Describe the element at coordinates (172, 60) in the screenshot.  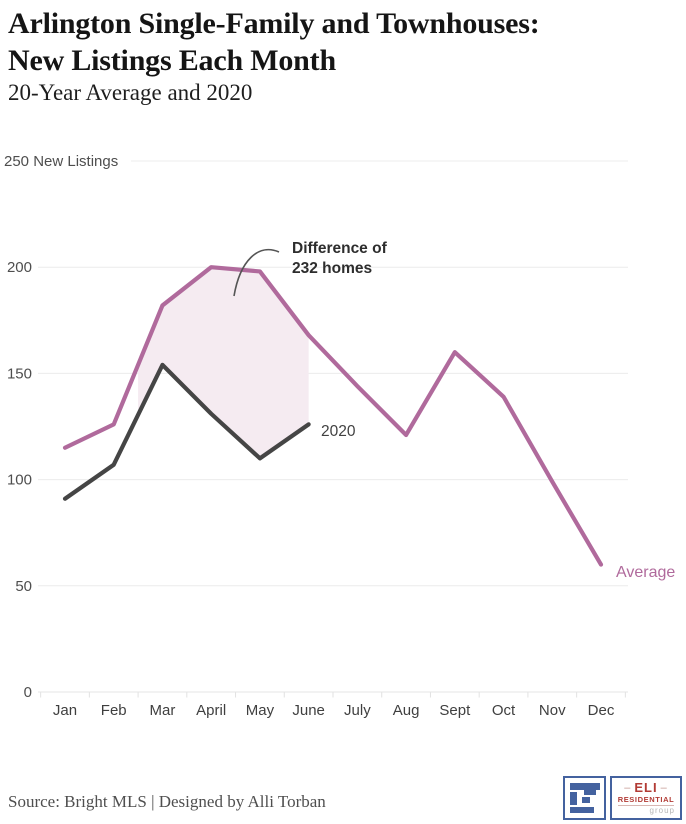
I see `chart-title-line2: New Listings Each Month` at that location.